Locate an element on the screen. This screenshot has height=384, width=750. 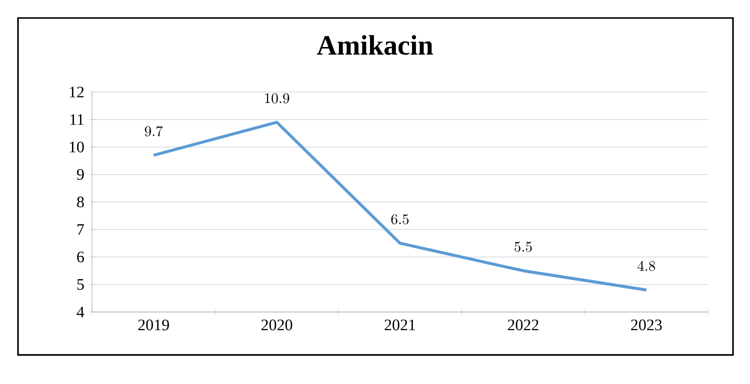
x-tick-label: 2019 is located at coordinates (153, 325).